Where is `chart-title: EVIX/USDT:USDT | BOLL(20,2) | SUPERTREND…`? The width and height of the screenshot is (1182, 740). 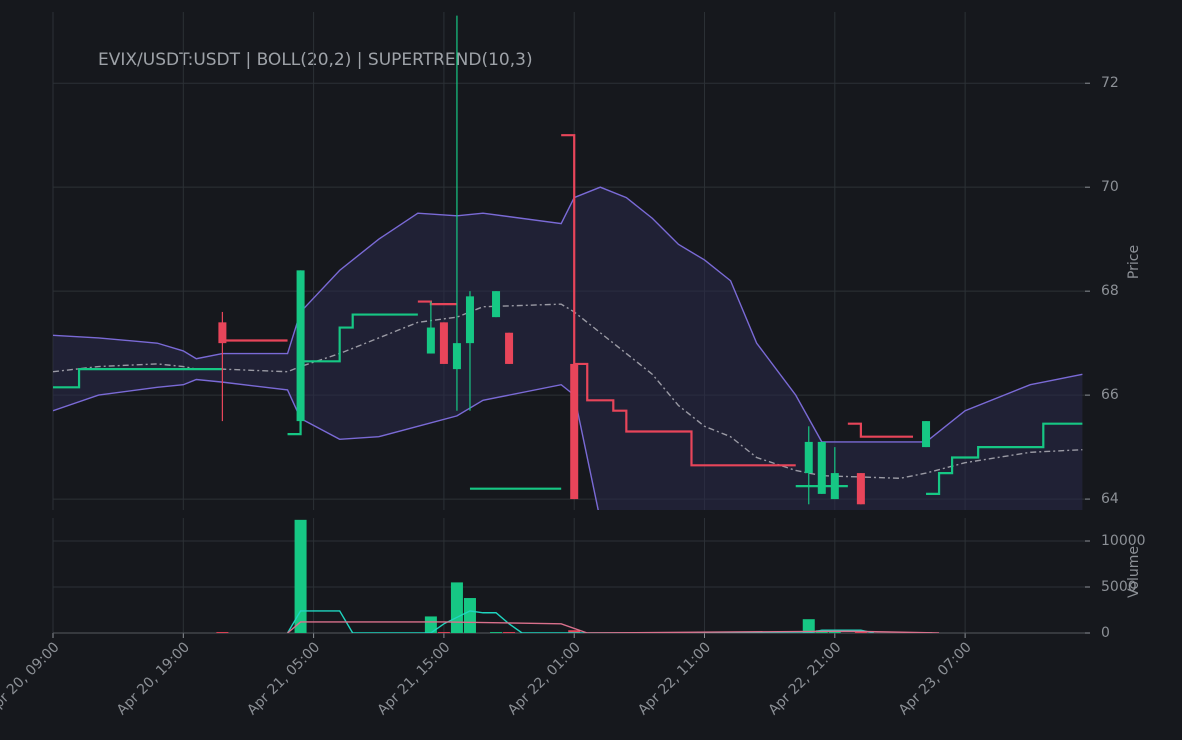 chart-title: EVIX/USDT:USDT | BOLL(20,2) | SUPERTREND… is located at coordinates (315, 60).